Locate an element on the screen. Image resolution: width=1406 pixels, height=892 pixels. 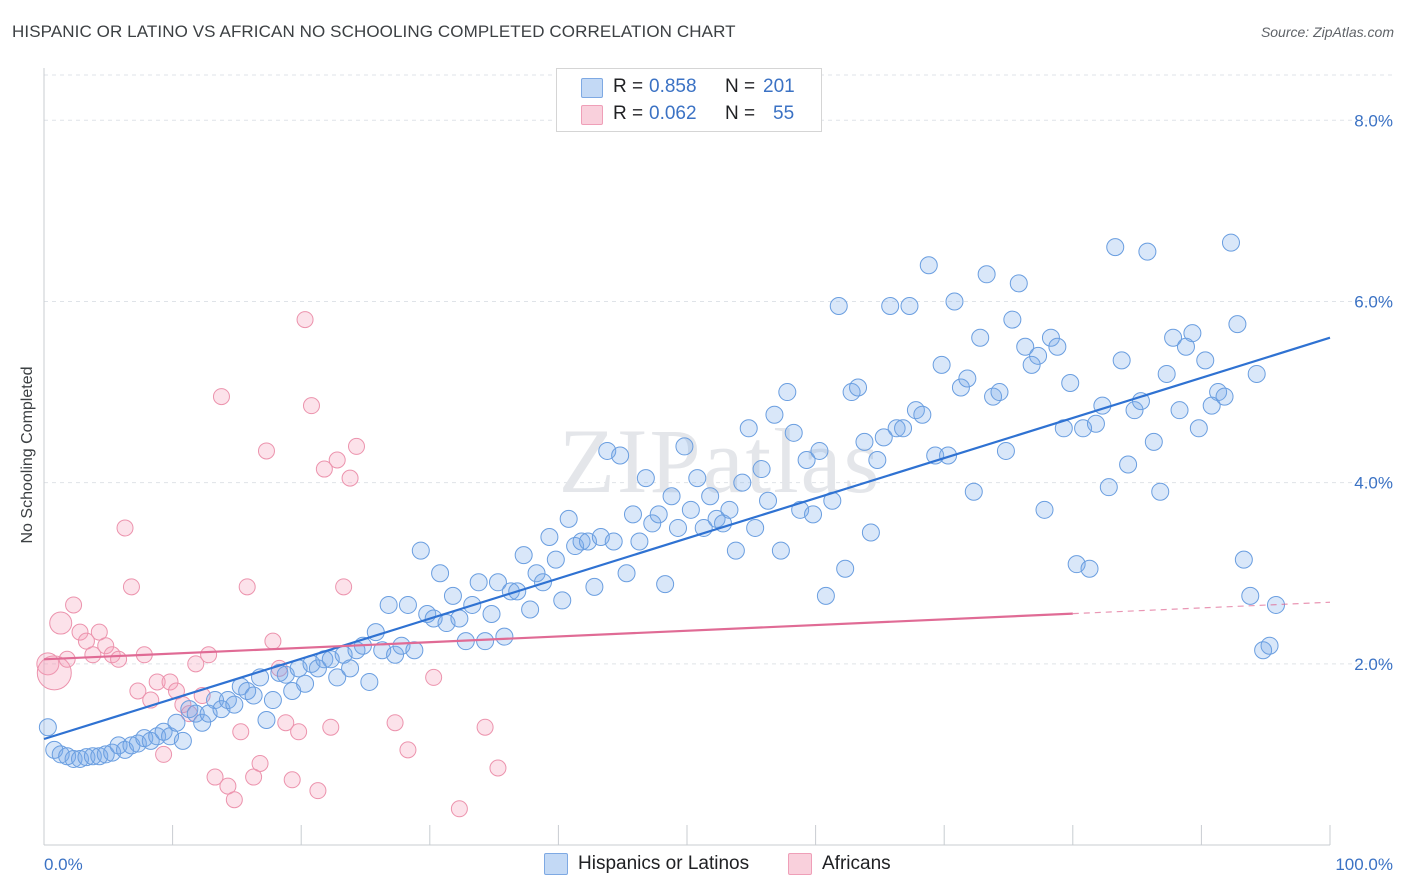
stats-legend-box: R = 0.858 N = 201 R = 0.062 N = 55 is located at coordinates (689, 100).